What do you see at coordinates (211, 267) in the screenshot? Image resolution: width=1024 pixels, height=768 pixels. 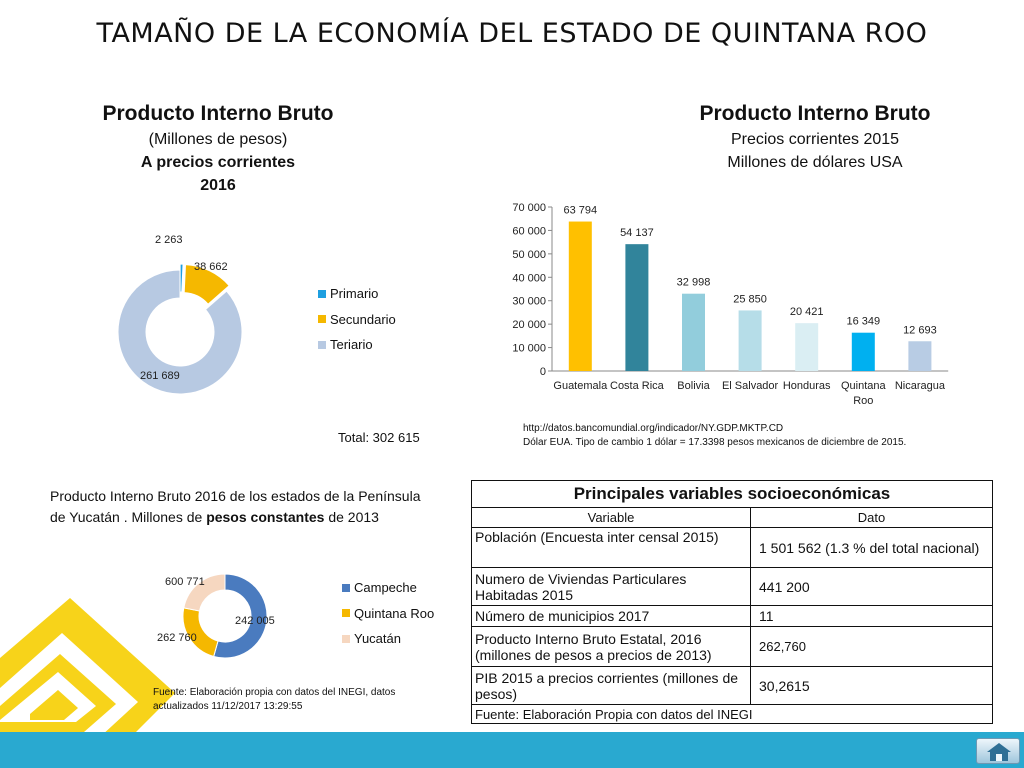 I see `data-label: 38 662` at bounding box center [211, 267].